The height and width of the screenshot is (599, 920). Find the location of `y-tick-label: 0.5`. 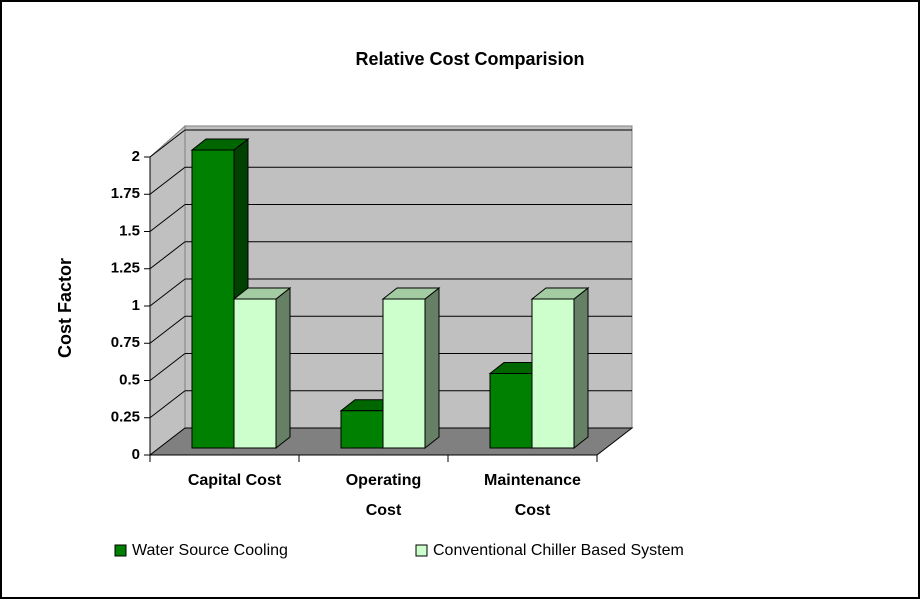

y-tick-label: 0.5 is located at coordinates (129, 379).